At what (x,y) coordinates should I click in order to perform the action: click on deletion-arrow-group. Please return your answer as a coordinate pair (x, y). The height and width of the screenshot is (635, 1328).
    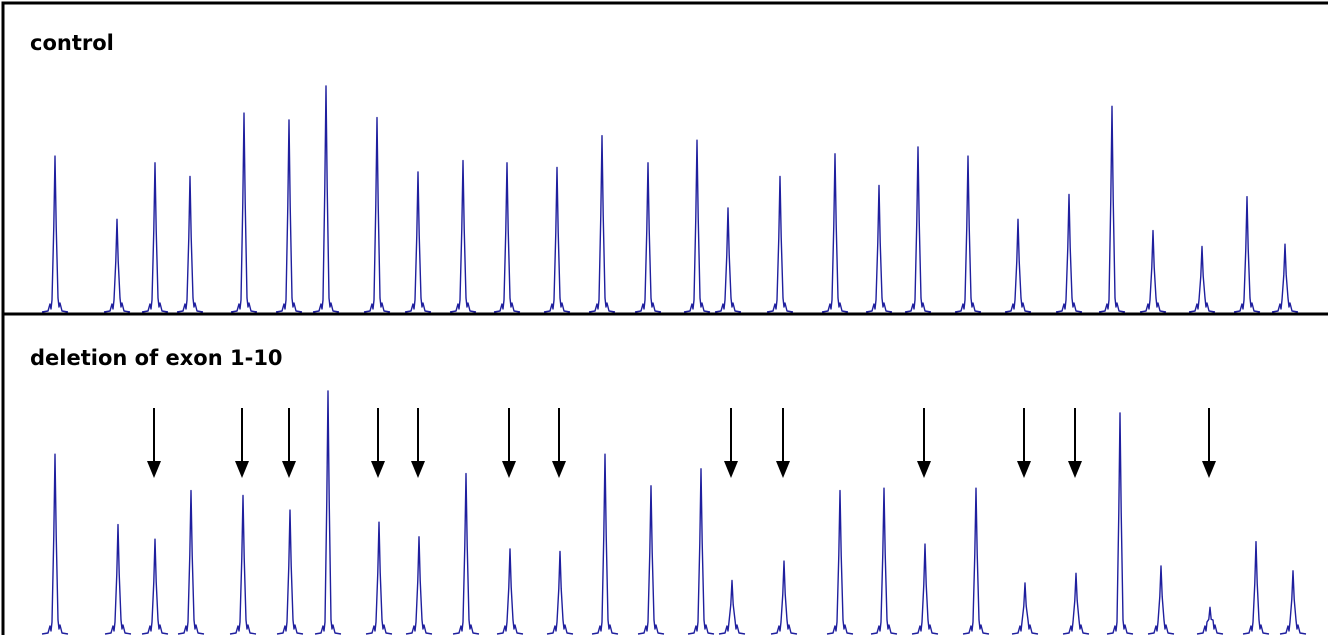
    Looking at the image, I should click on (681, 443).